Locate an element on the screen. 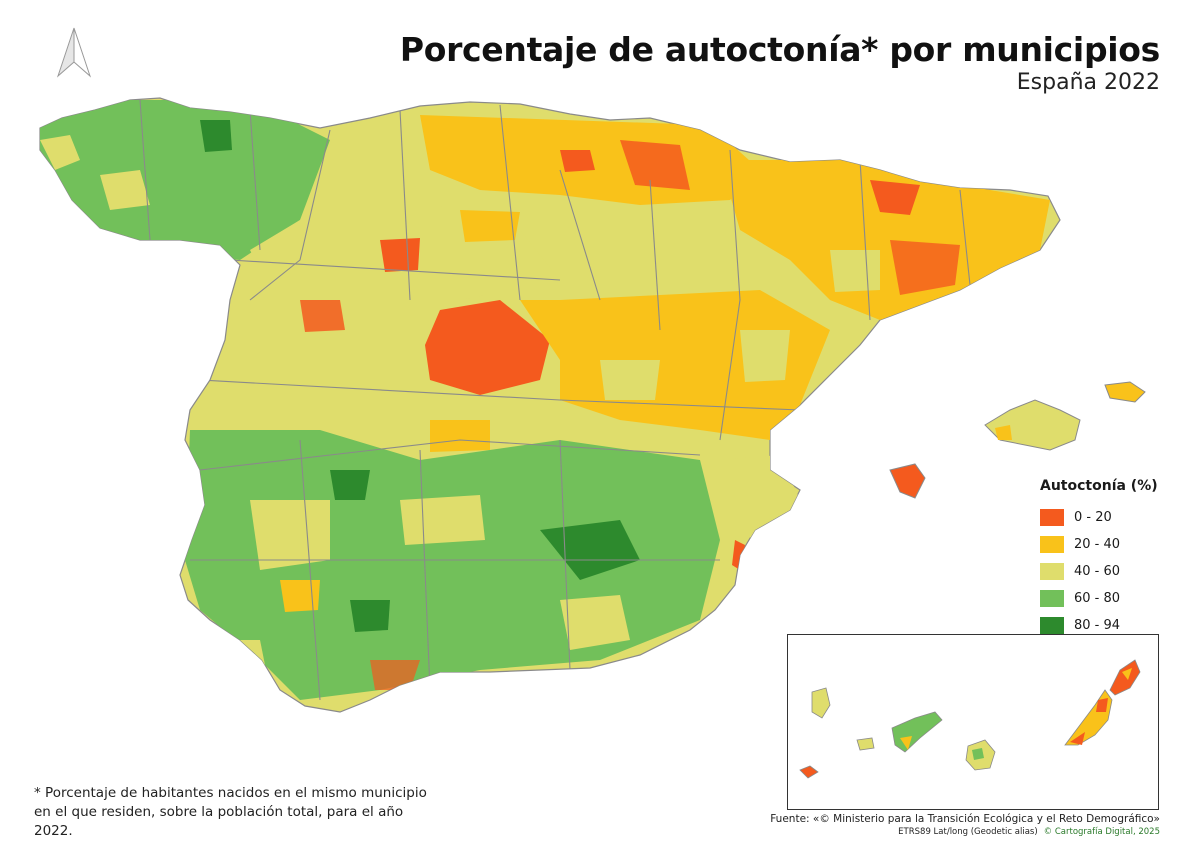 Image resolution: width=1200 pixels, height=848 pixels. legend-label: 20 - 40 is located at coordinates (1097, 544).